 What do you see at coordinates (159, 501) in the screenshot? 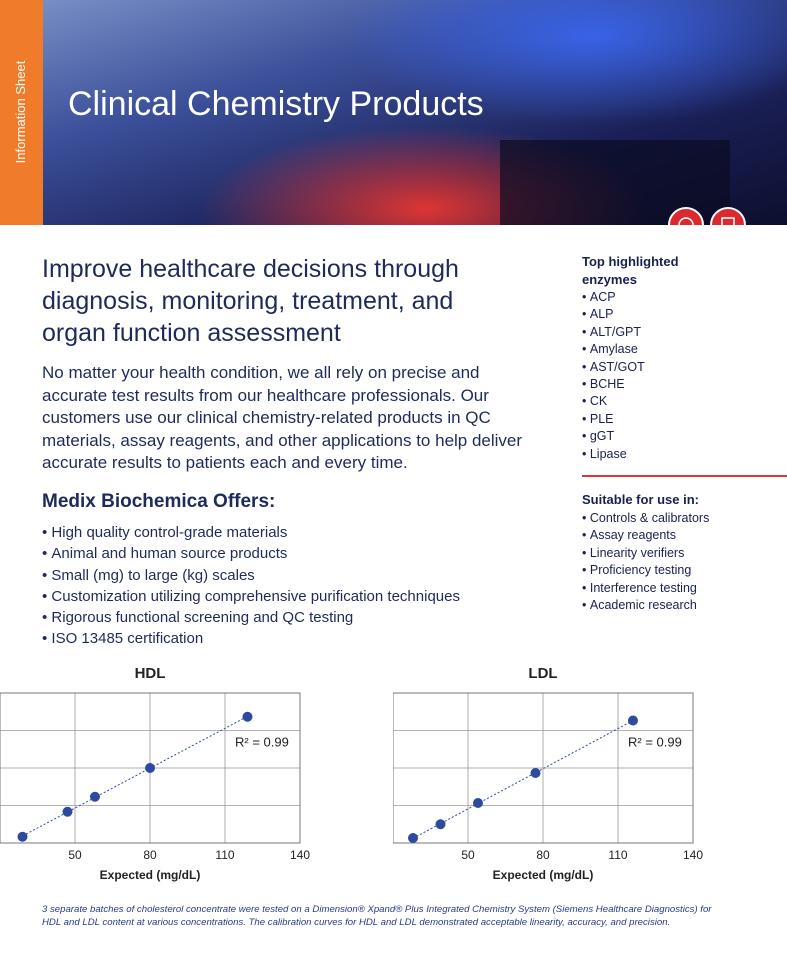
I see `section-title: Medix Biochemica Offers:` at bounding box center [159, 501].